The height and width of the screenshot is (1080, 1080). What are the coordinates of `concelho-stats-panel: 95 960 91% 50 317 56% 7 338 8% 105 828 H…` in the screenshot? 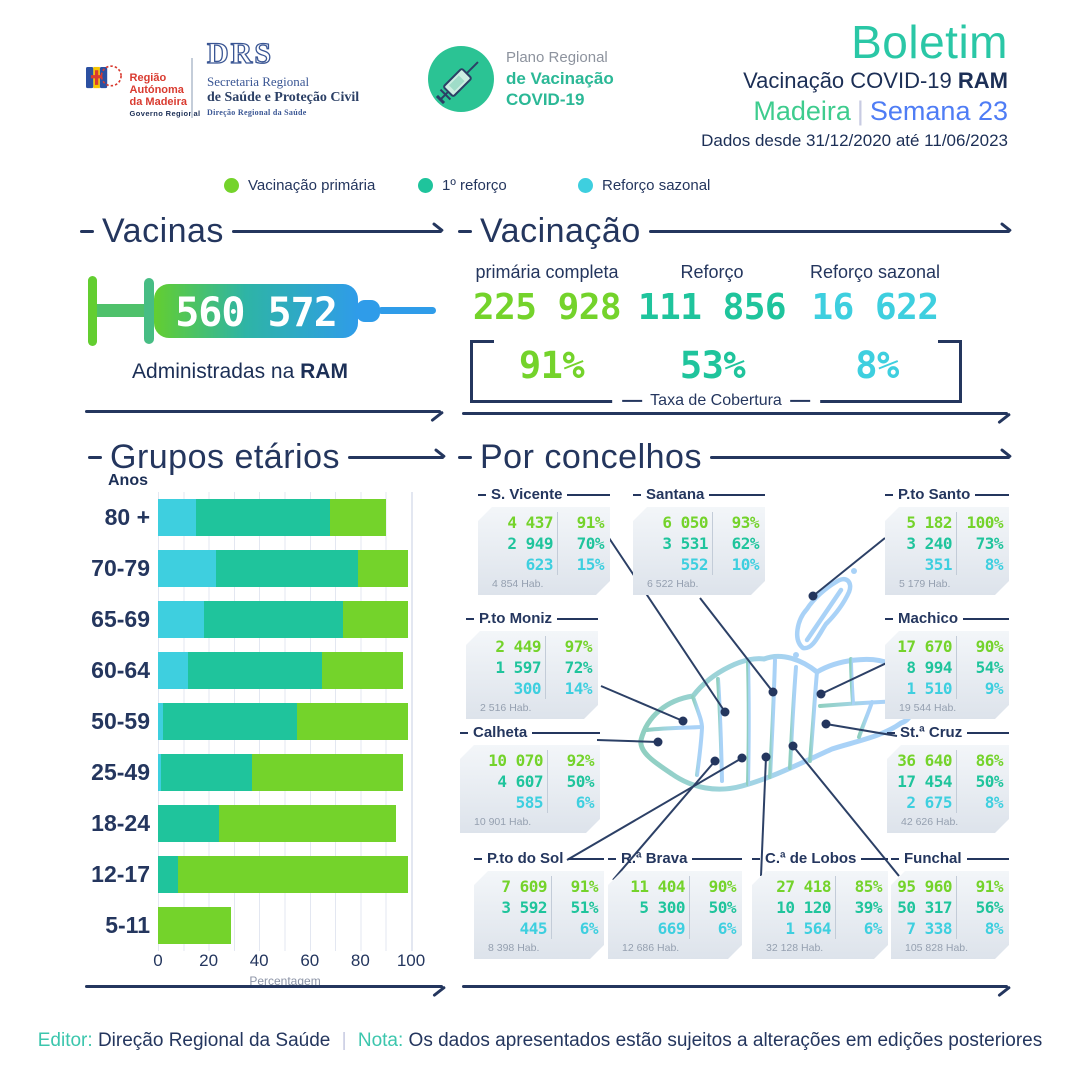 It's located at (950, 915).